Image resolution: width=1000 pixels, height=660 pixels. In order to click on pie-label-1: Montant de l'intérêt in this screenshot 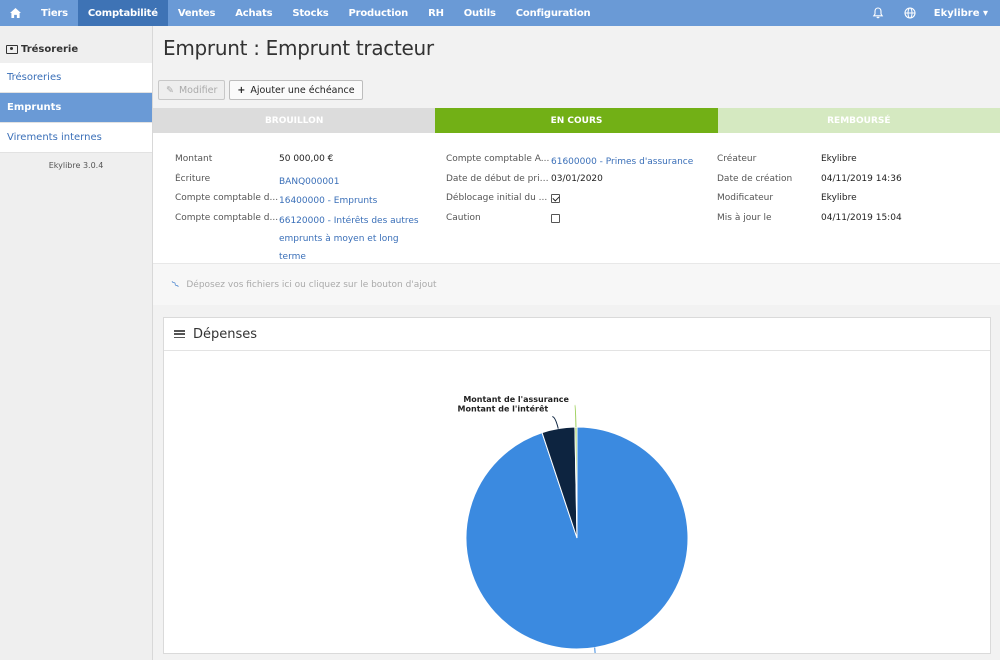, I will do `click(503, 409)`.